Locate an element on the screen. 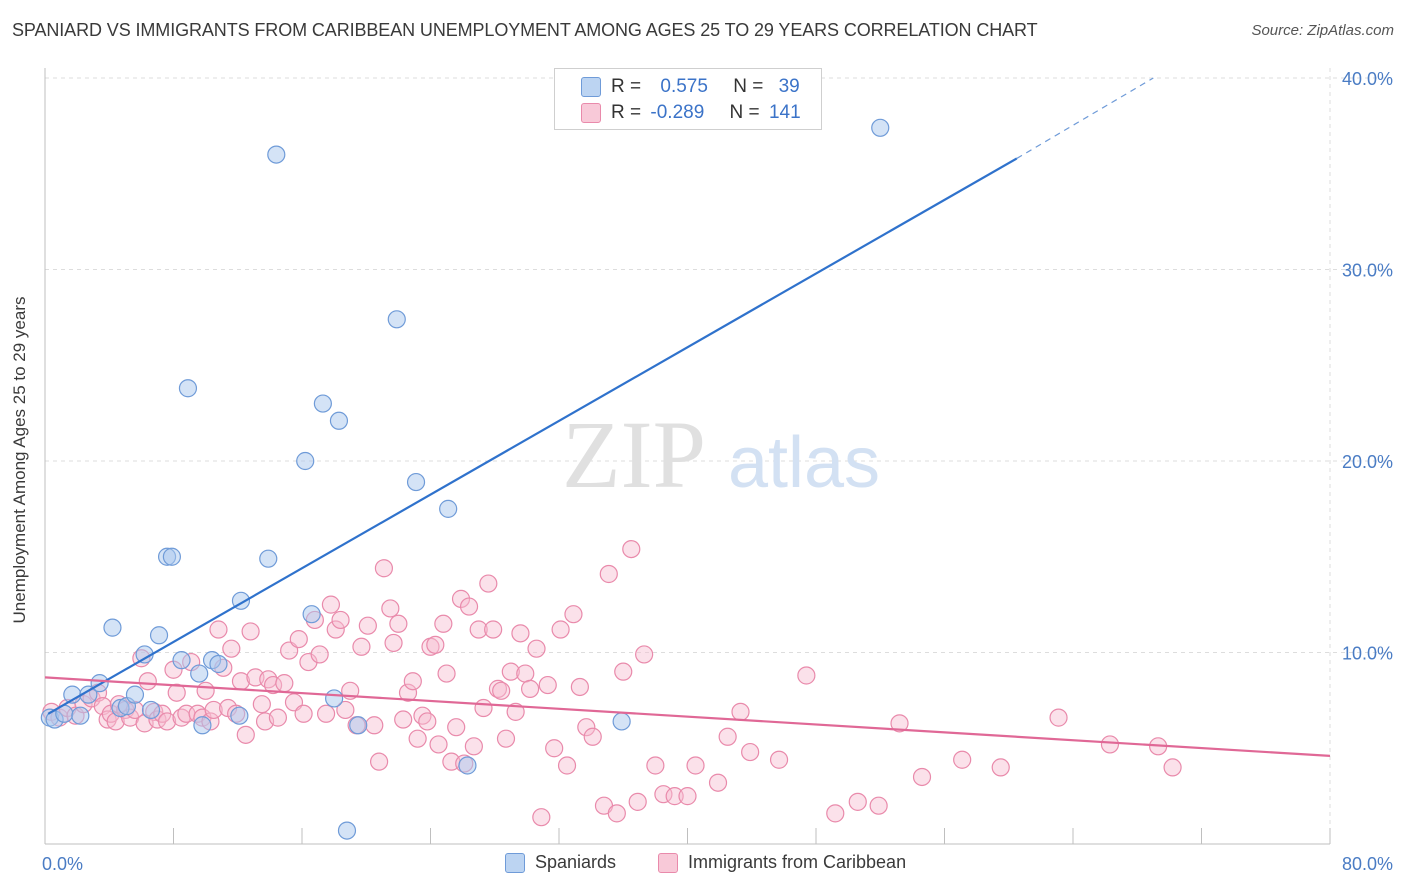 The width and height of the screenshot is (1406, 892). legend-item-spaniards: Spaniards is located at coordinates (560, 862).